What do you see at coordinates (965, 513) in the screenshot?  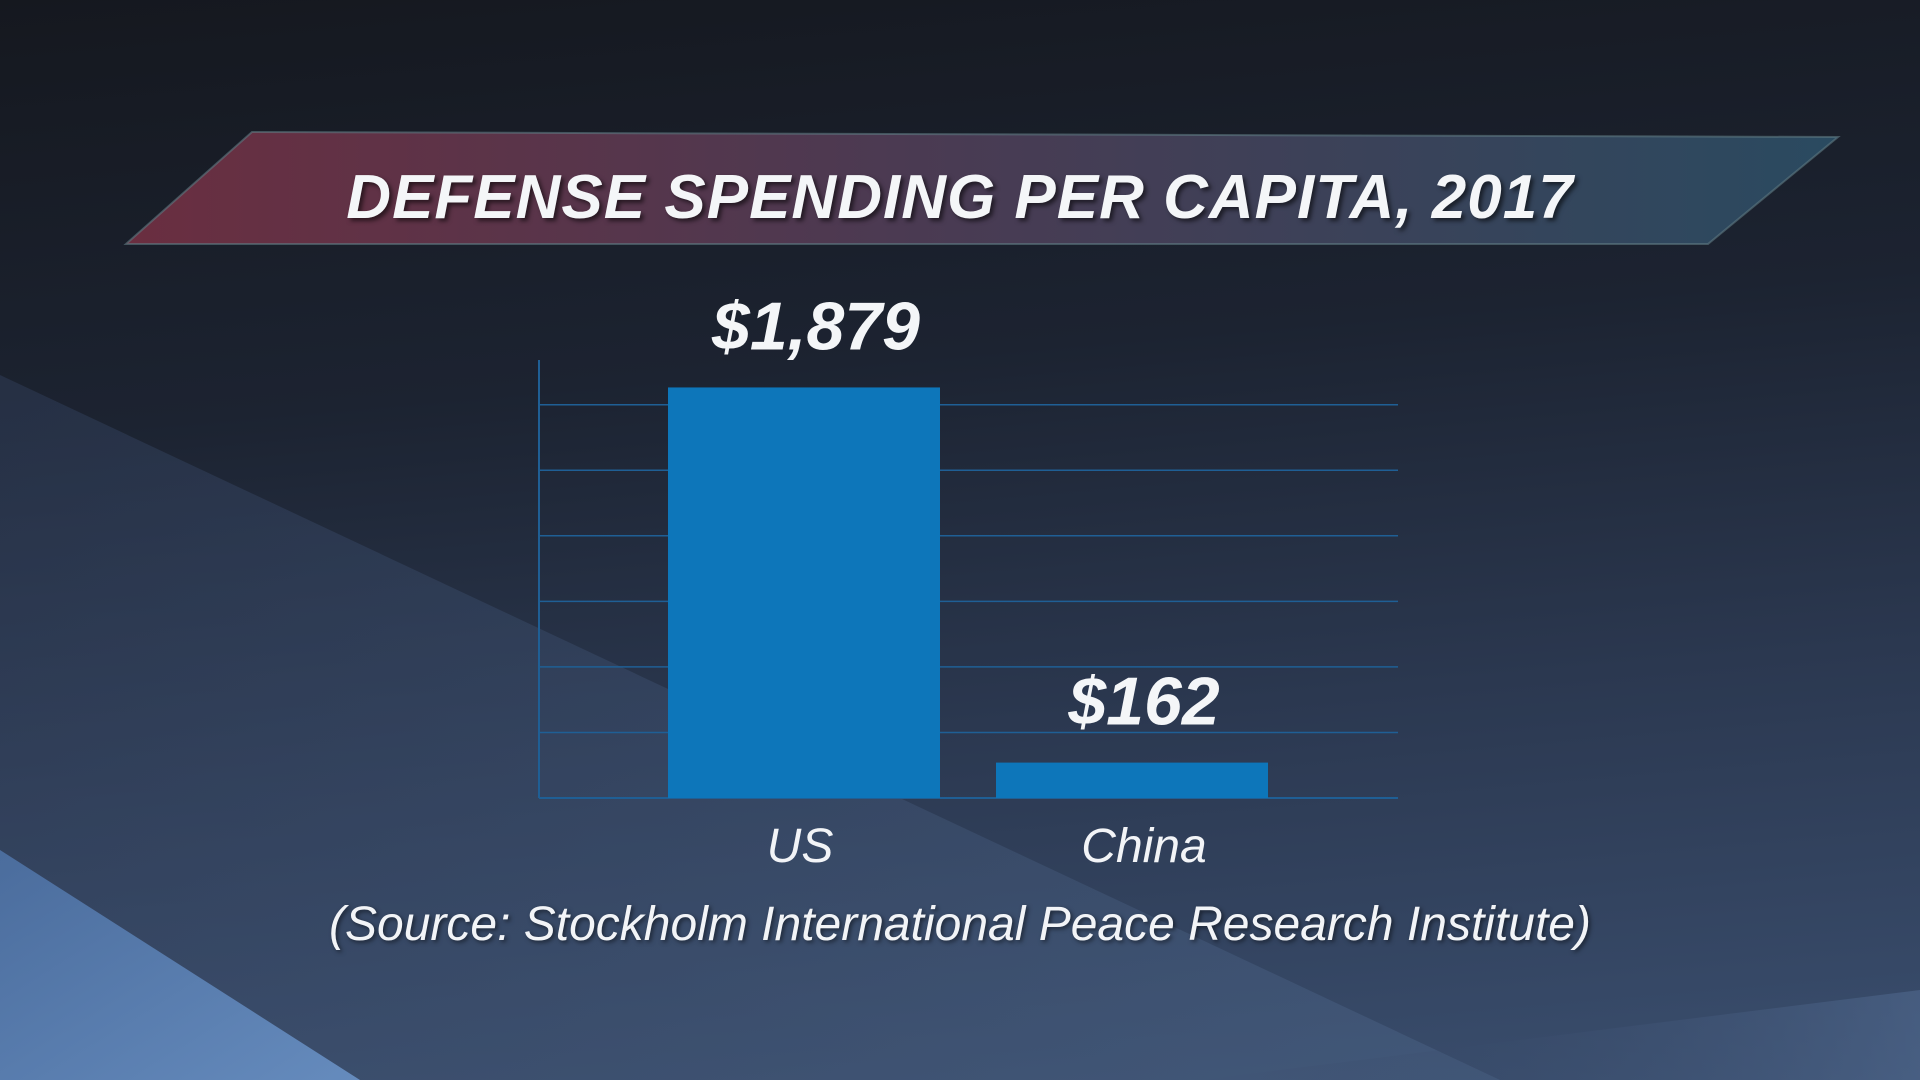 I see `data-labels: $1,879 $162` at bounding box center [965, 513].